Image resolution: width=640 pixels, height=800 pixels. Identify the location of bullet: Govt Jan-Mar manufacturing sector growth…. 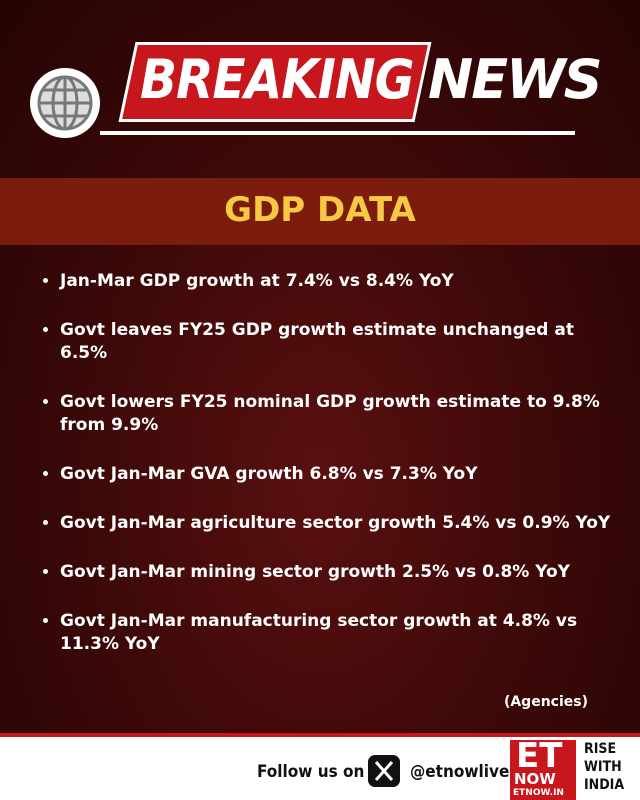
(340, 633).